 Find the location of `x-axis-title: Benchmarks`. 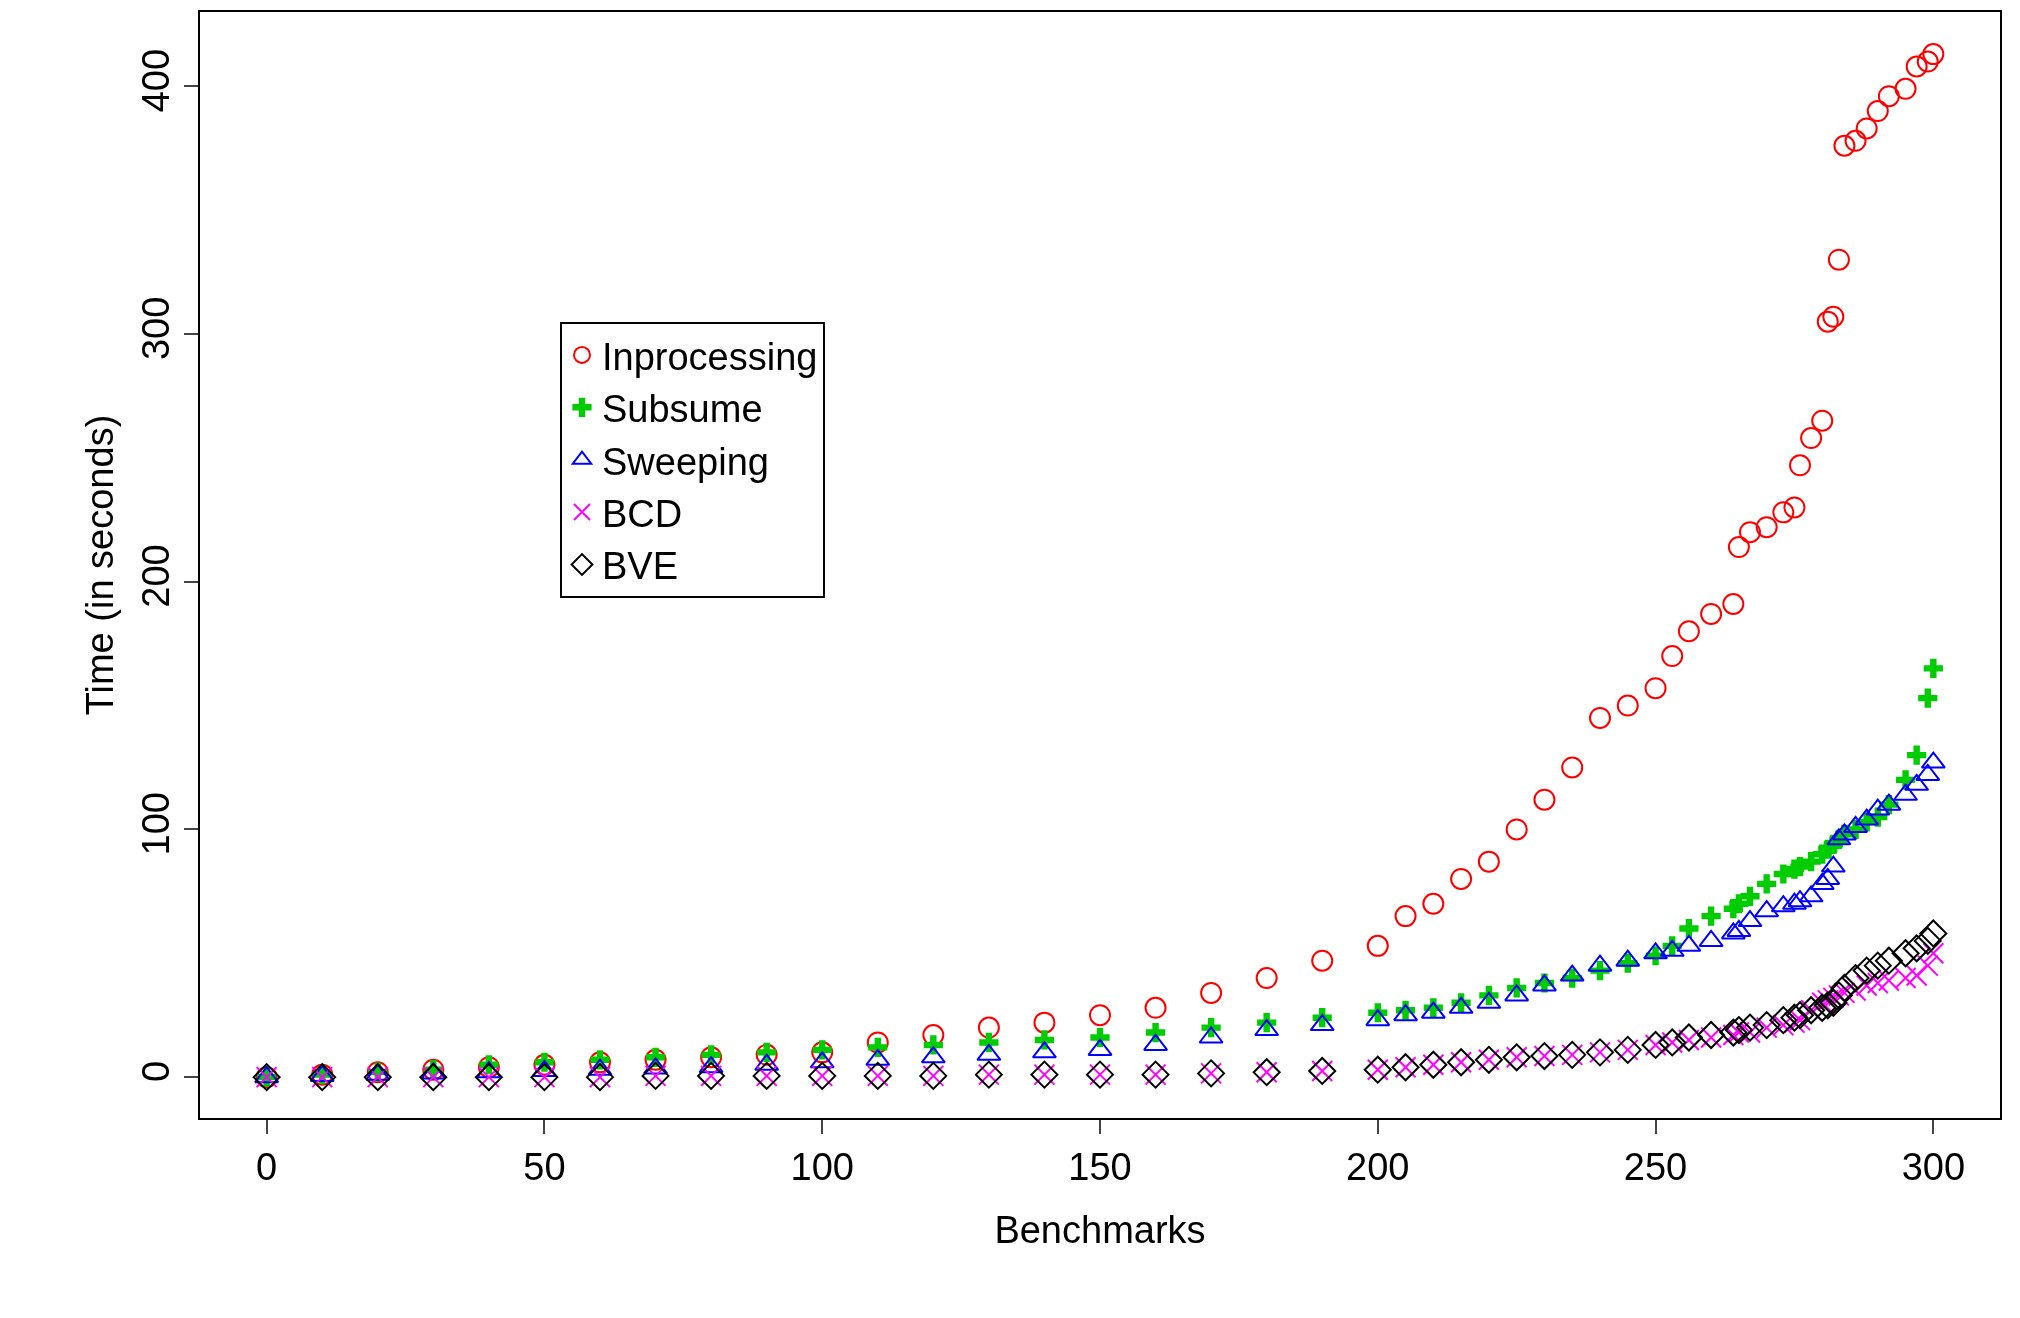

x-axis-title: Benchmarks is located at coordinates (1100, 1230).